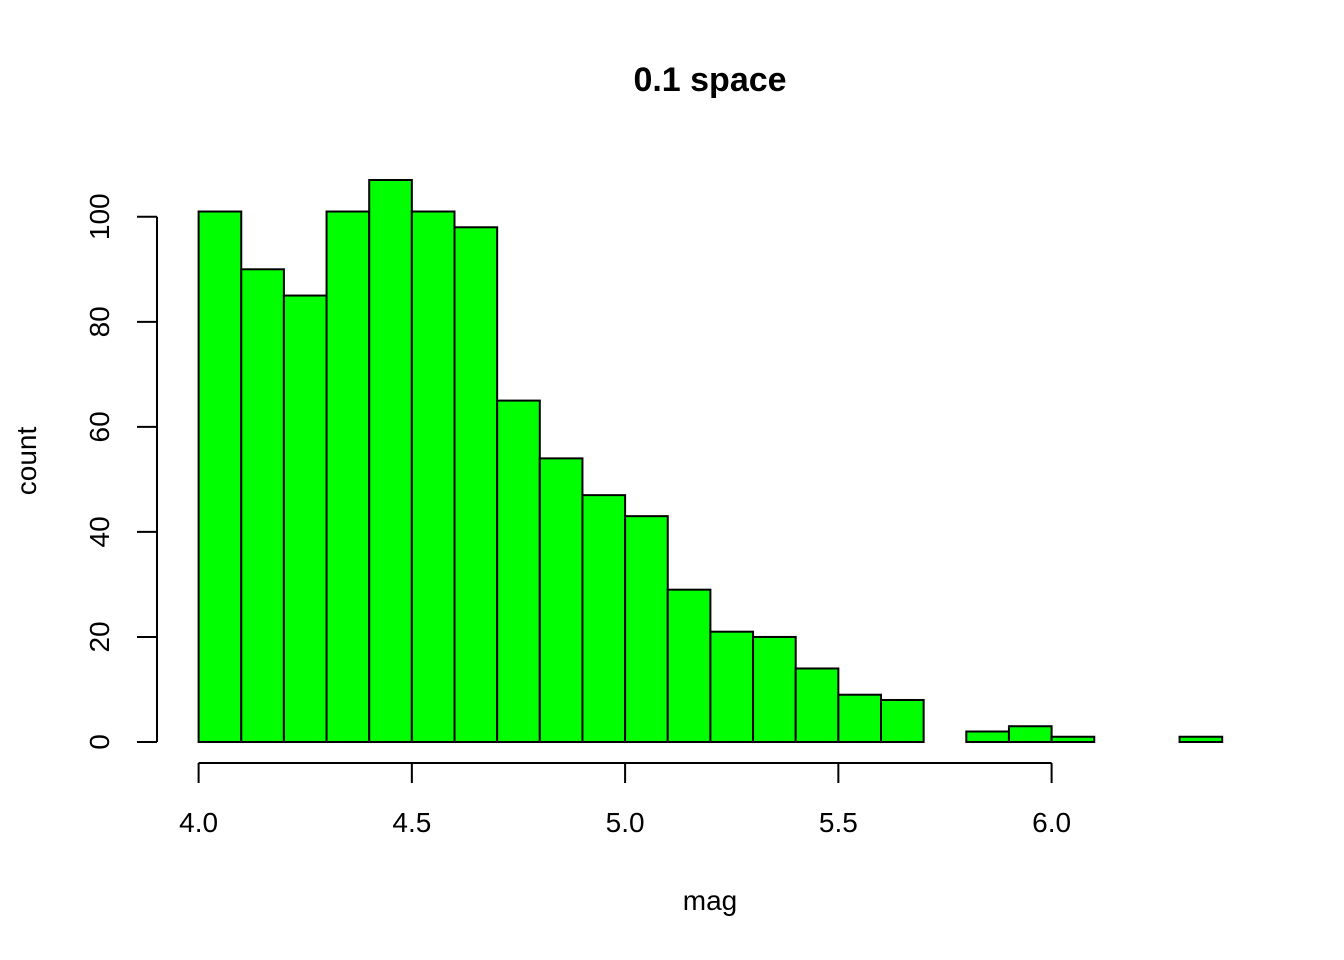 The width and height of the screenshot is (1344, 960). I want to click on y-tick-label: 80, so click(99, 321).